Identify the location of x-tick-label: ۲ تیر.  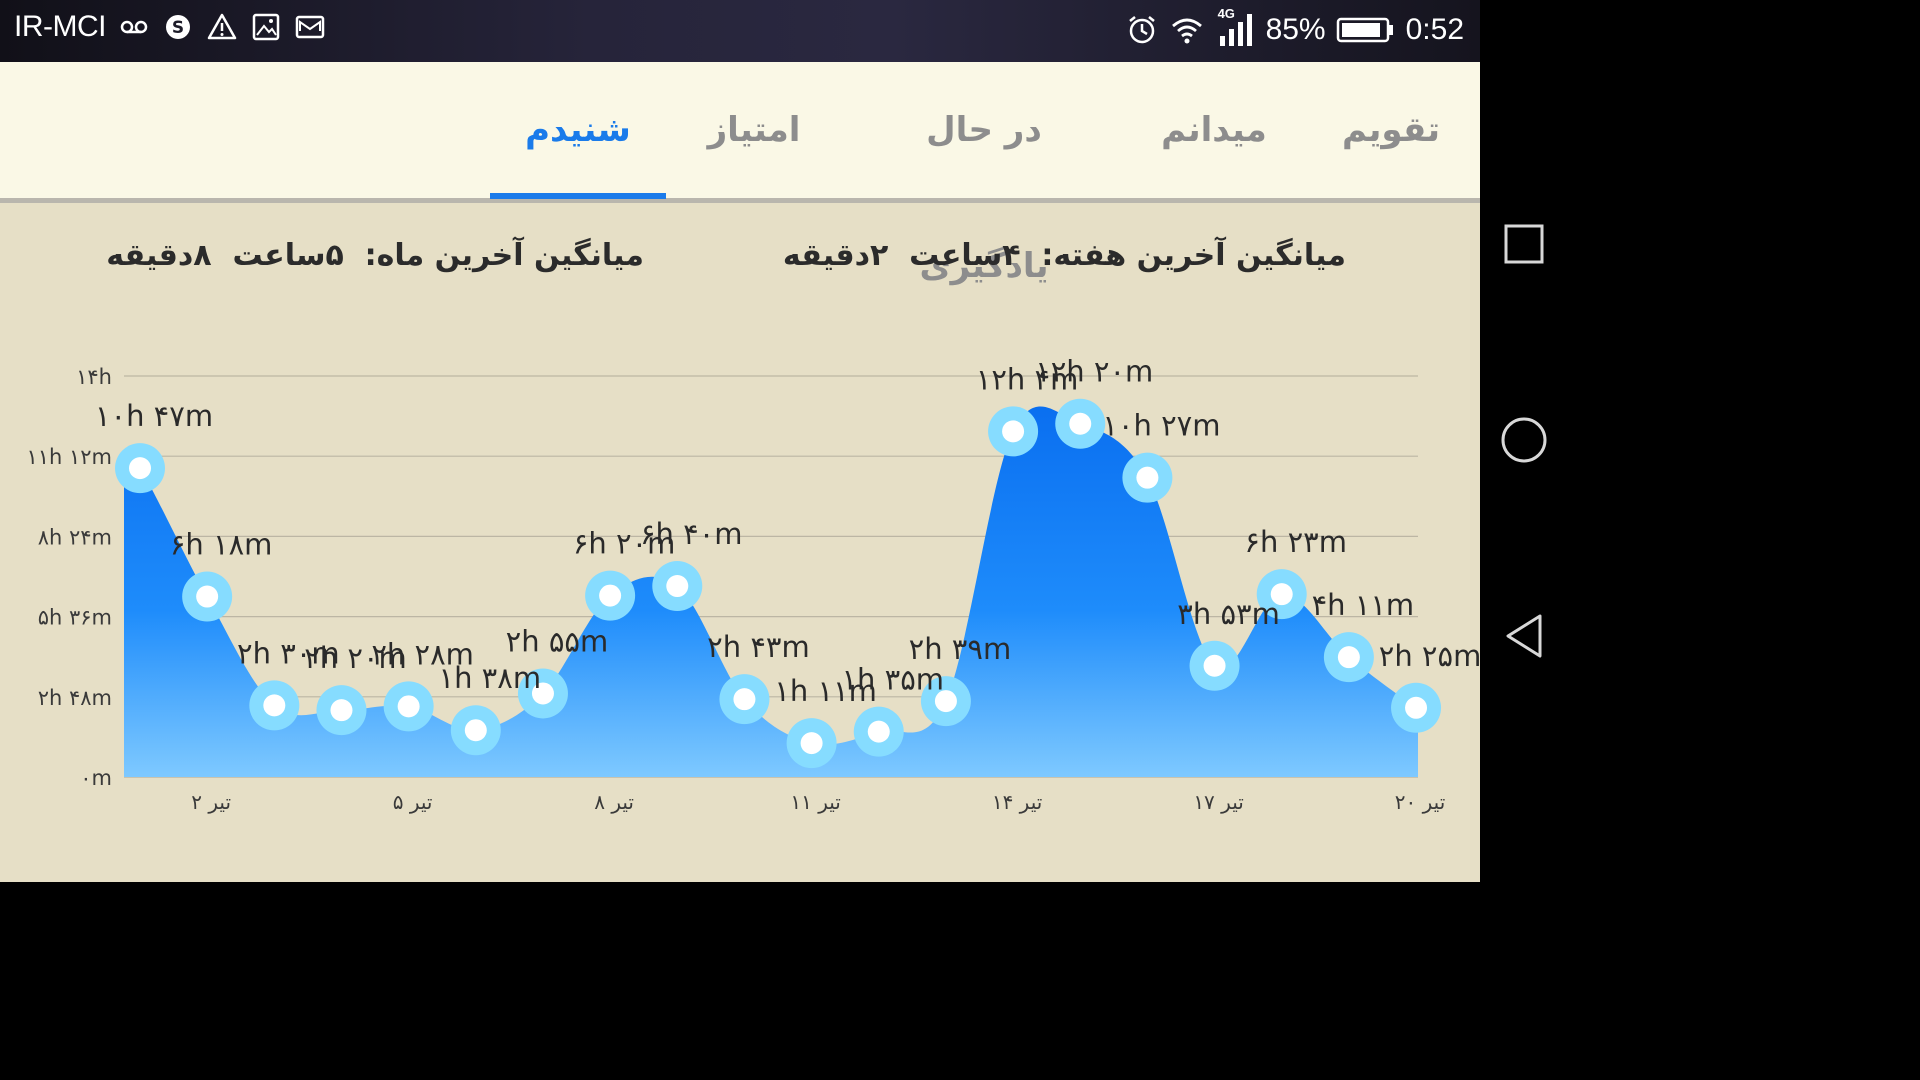
(211, 802).